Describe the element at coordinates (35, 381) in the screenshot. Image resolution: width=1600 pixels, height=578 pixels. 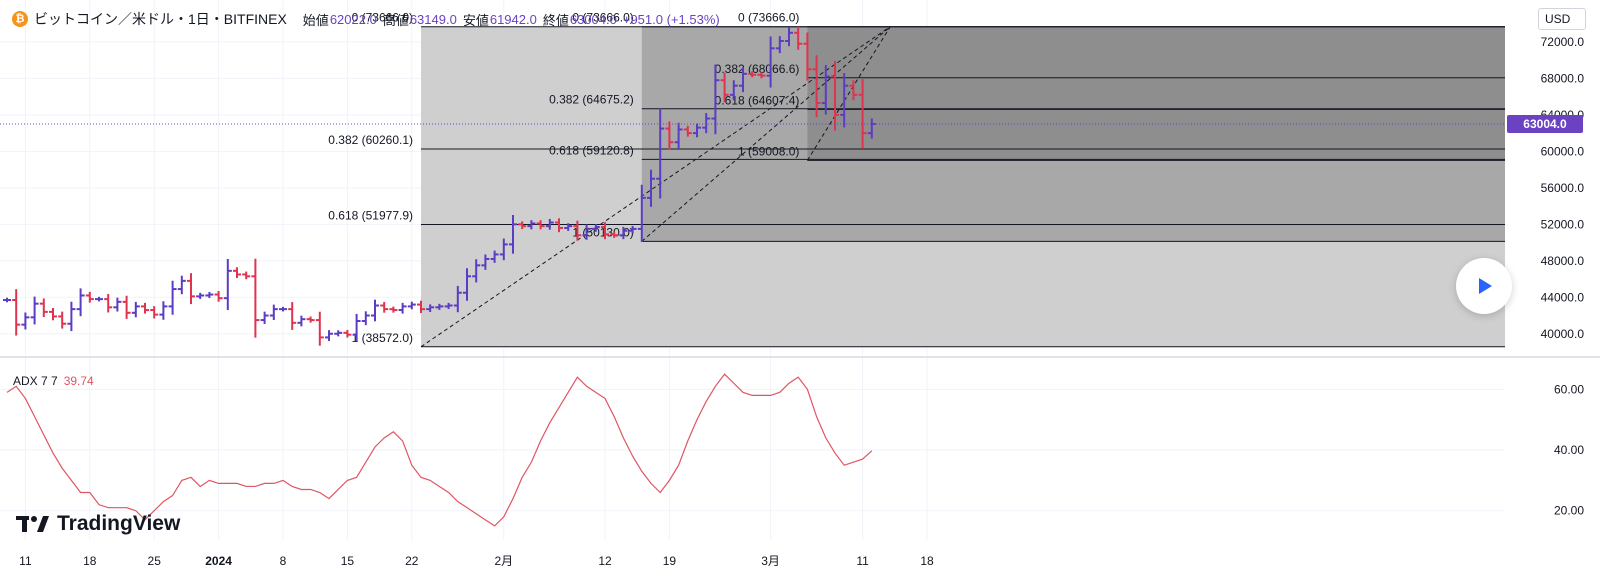
I see `adx-title: ADX 7 7` at that location.